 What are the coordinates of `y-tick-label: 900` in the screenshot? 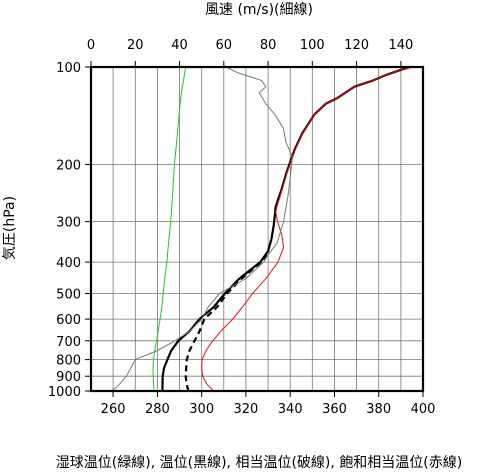 It's located at (68, 377).